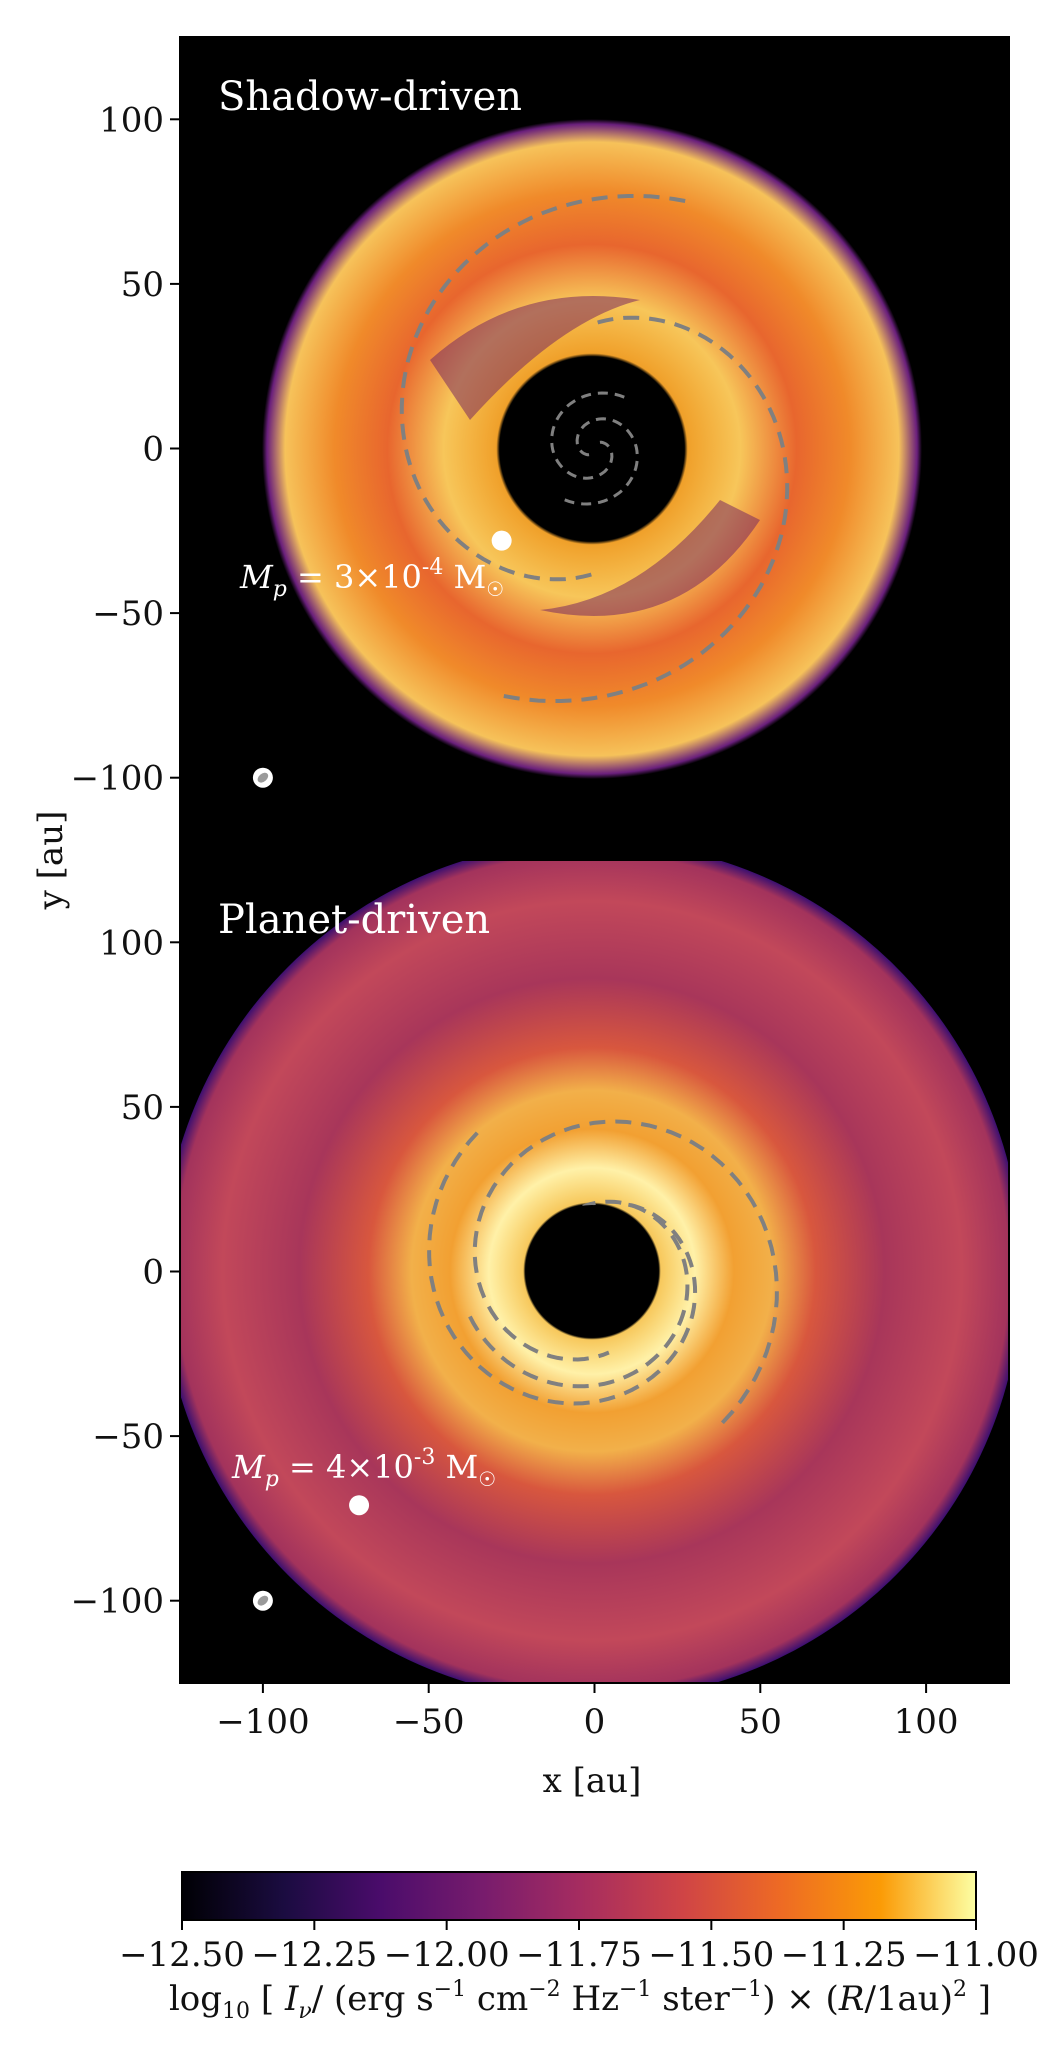 The image size is (1060, 2048). What do you see at coordinates (595, 1722) in the screenshot?
I see `x-tick-label: 0` at bounding box center [595, 1722].